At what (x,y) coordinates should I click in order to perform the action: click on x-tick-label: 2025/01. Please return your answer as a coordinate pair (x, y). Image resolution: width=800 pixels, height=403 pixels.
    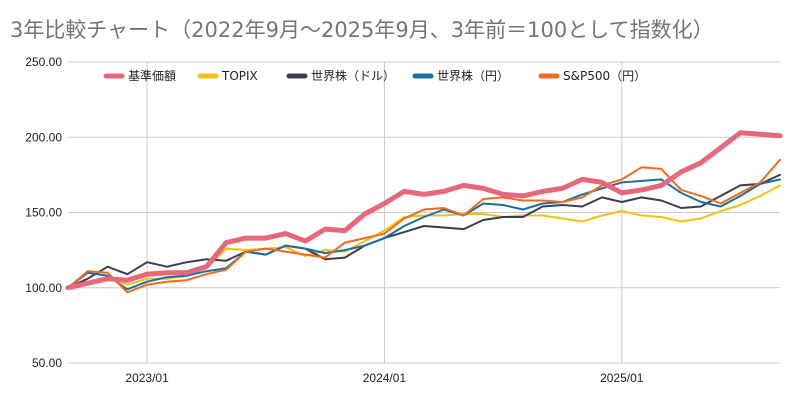
    Looking at the image, I should click on (622, 378).